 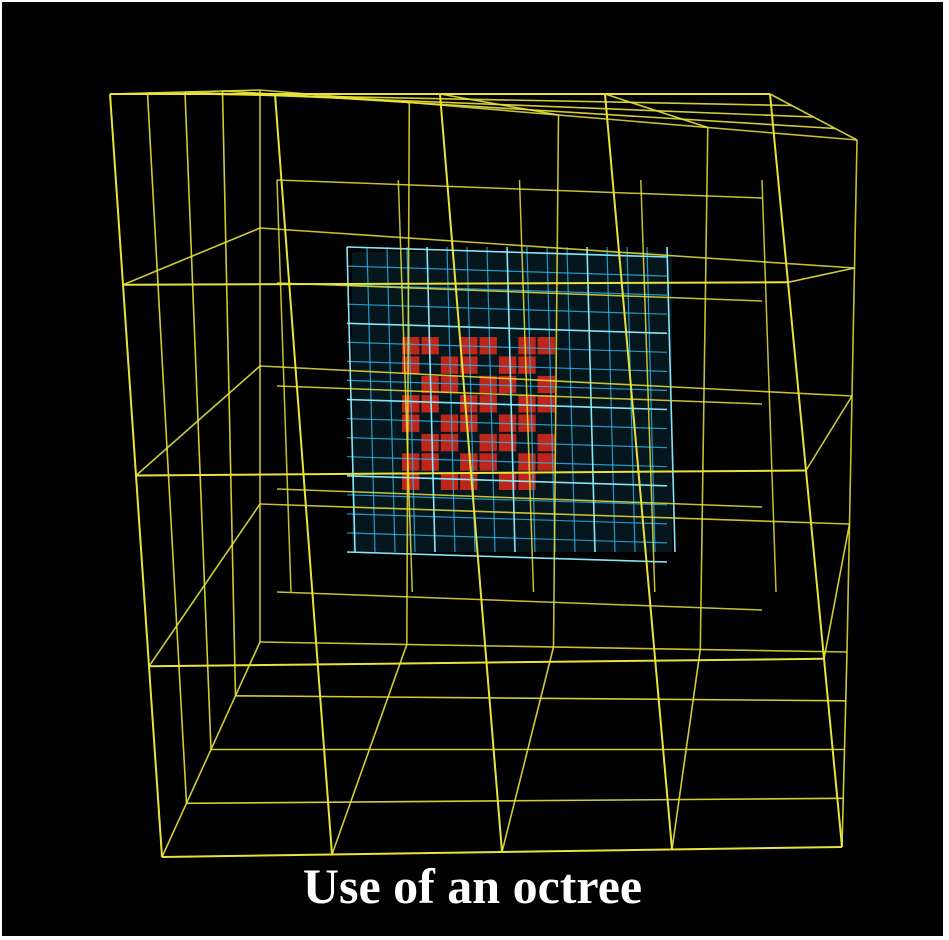 I want to click on figure-caption: Use of an octree, so click(x=472, y=886).